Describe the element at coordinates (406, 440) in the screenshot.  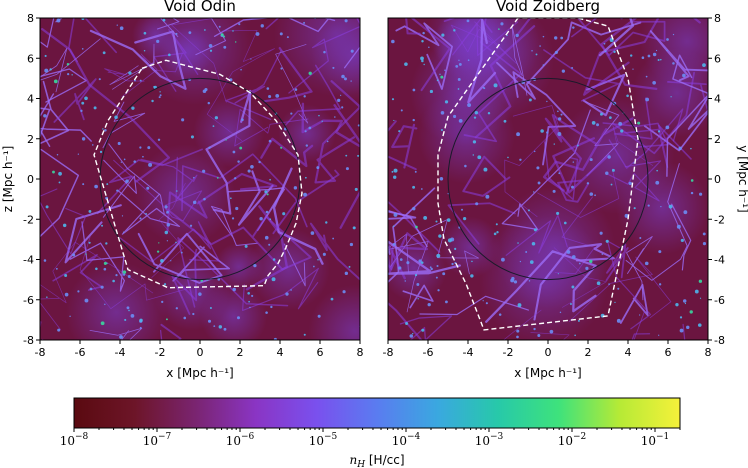
I see `colorbar-tick-label: 10⁻⁴` at that location.